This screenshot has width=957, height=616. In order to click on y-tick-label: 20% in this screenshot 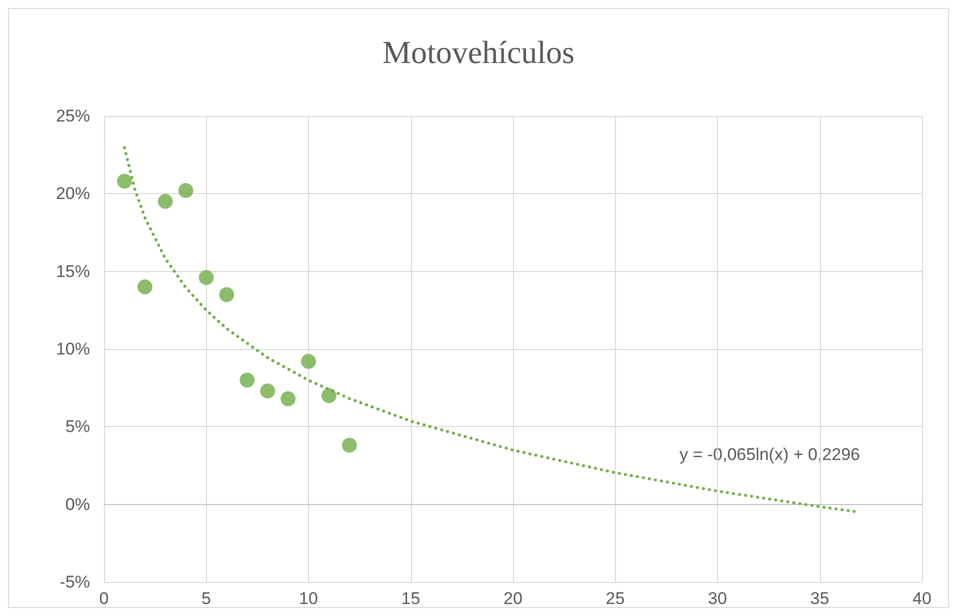, I will do `click(73, 194)`.